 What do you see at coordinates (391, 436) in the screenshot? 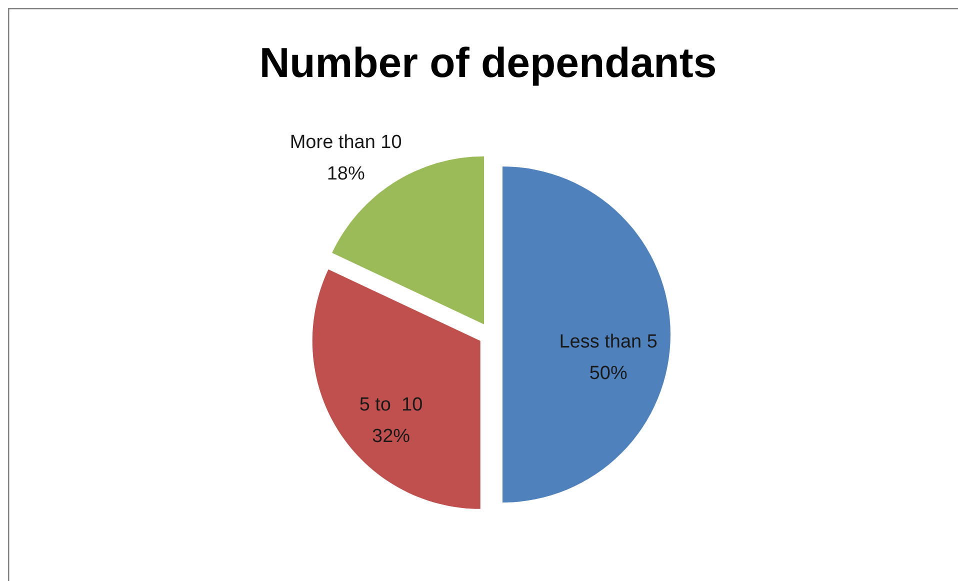
I see `data-label: 32%` at bounding box center [391, 436].